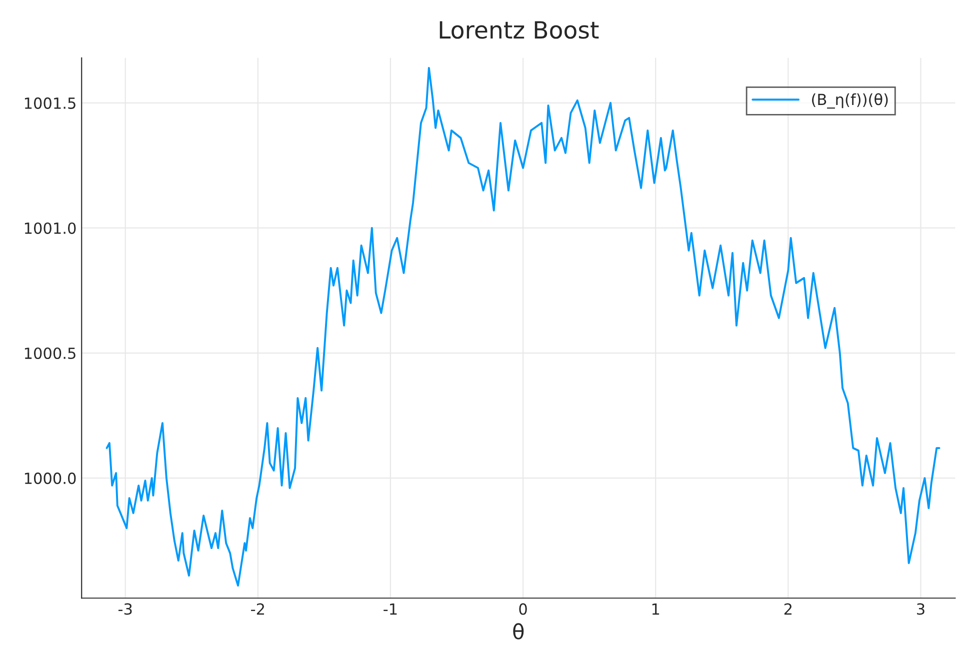 The width and height of the screenshot is (960, 658). What do you see at coordinates (390, 609) in the screenshot?
I see `x-tick-label: -1` at bounding box center [390, 609].